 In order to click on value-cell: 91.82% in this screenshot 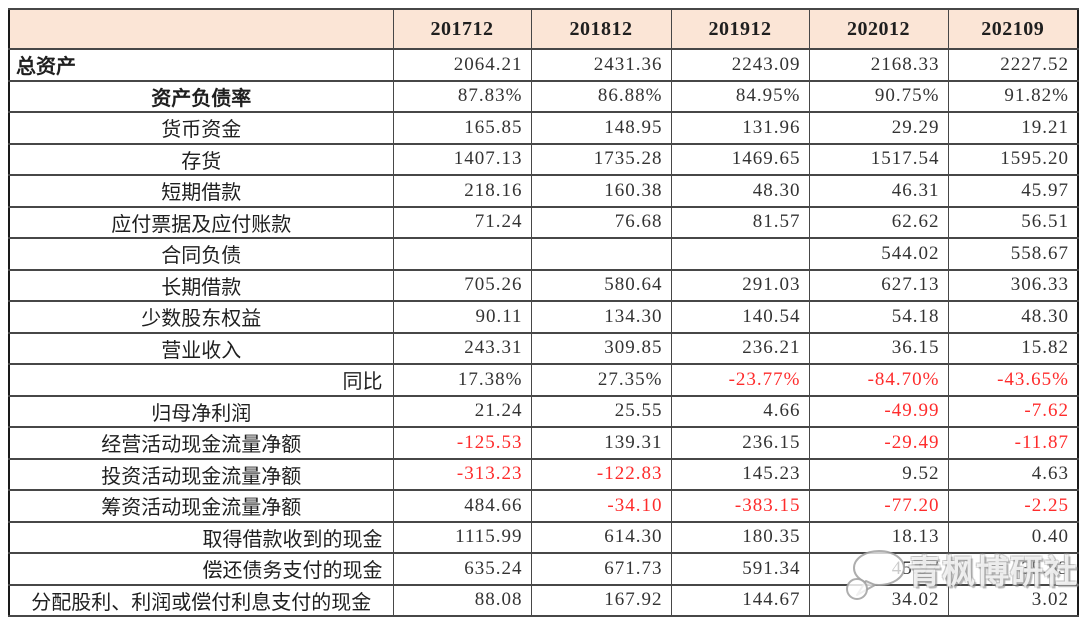, I will do `click(1013, 96)`.